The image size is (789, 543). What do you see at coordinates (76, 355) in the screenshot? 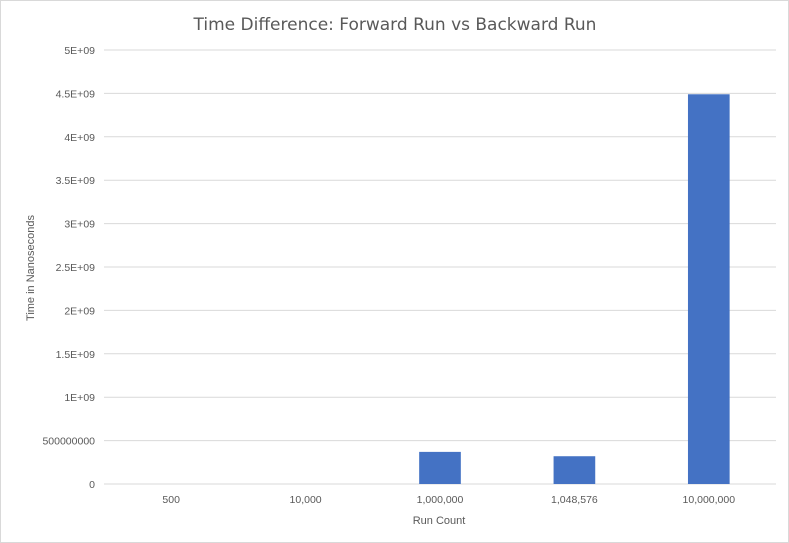
I see `y-tick-label: 1.5E+09` at bounding box center [76, 355].